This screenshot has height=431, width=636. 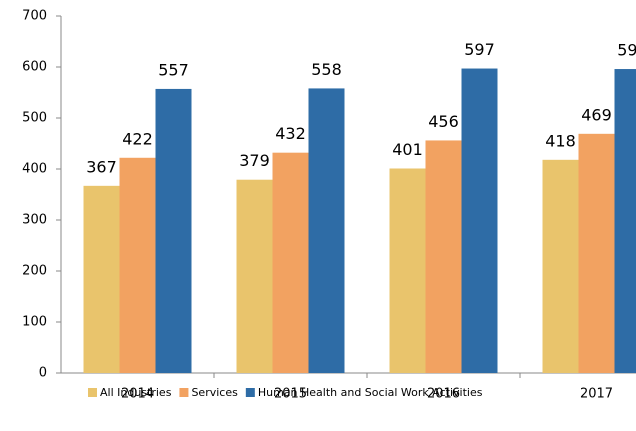 What do you see at coordinates (370, 392) in the screenshot?
I see `legend-label: Human Health and Social Work Activities` at bounding box center [370, 392].